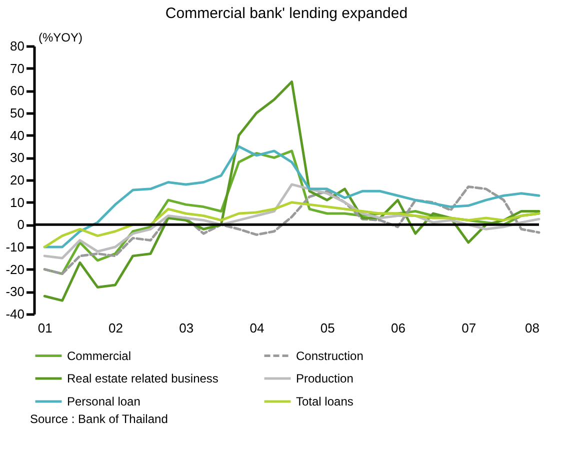  I want to click on x-tick-label: 04, so click(257, 328).